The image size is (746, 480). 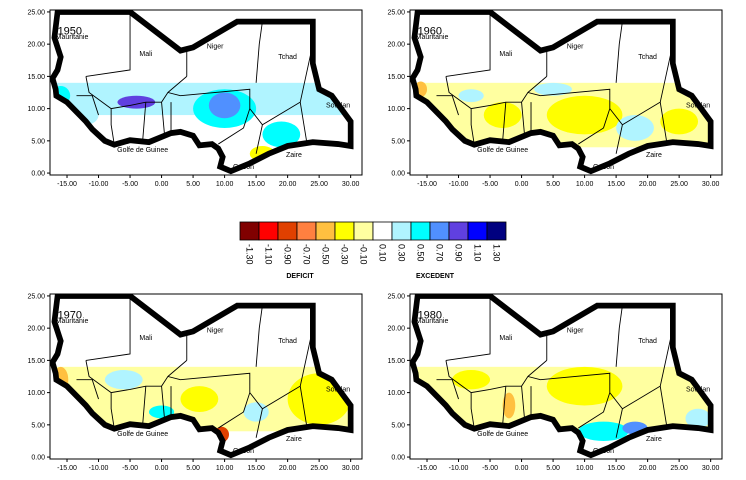 I want to click on y-tick-label: 10.00, so click(x=396, y=109).